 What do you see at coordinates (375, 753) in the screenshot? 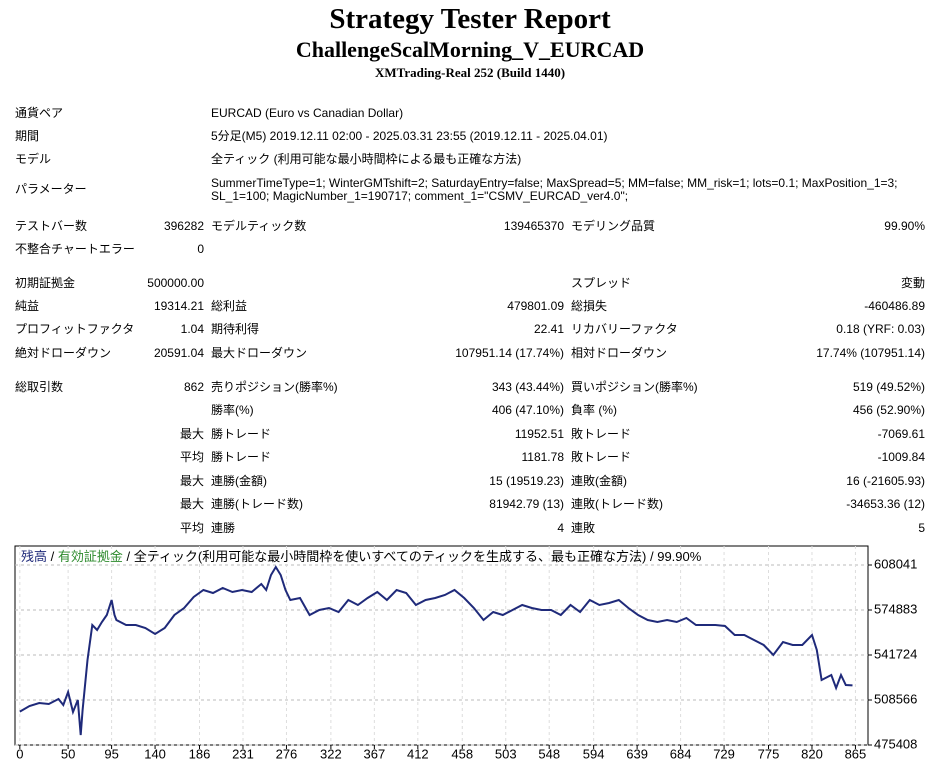
I see `x-tick-label: 367` at bounding box center [375, 753].